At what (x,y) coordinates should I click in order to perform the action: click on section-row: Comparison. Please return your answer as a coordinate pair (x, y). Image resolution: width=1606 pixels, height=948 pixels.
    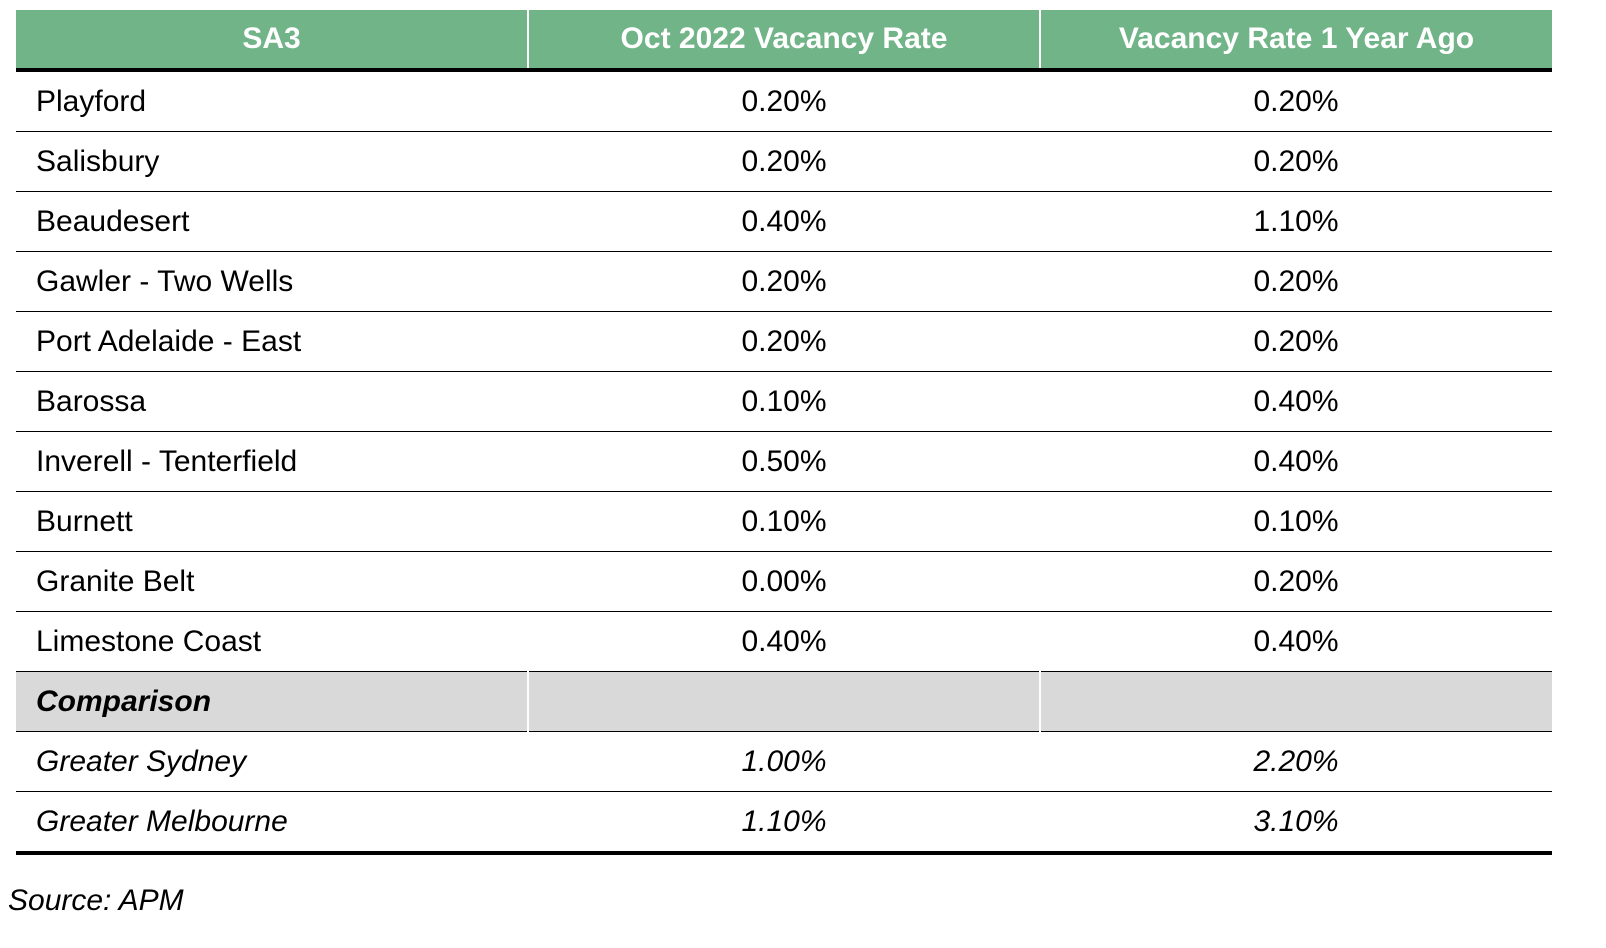
    Looking at the image, I should click on (784, 701).